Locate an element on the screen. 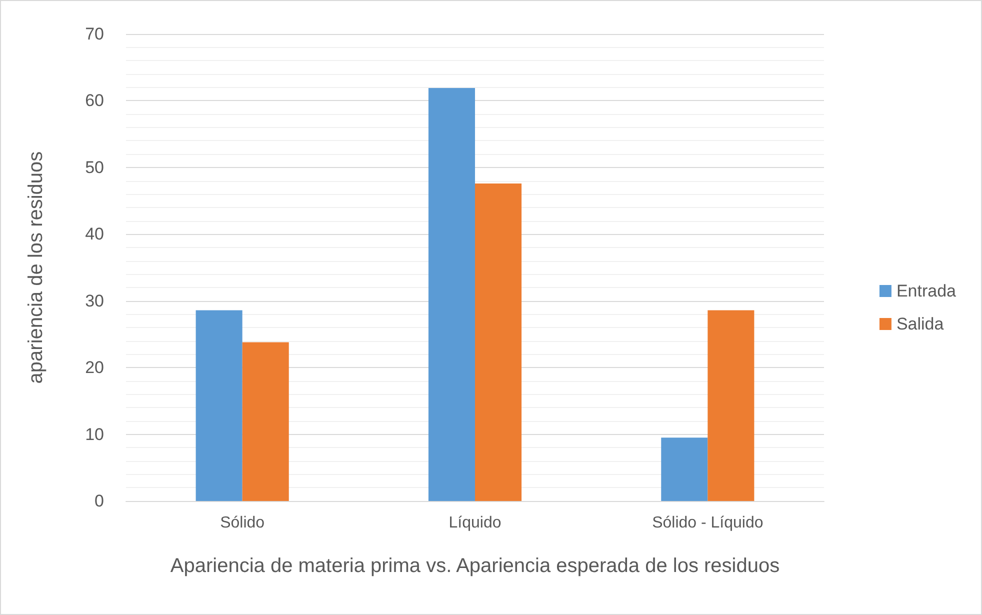  x-tick-label: Líquido is located at coordinates (475, 523).